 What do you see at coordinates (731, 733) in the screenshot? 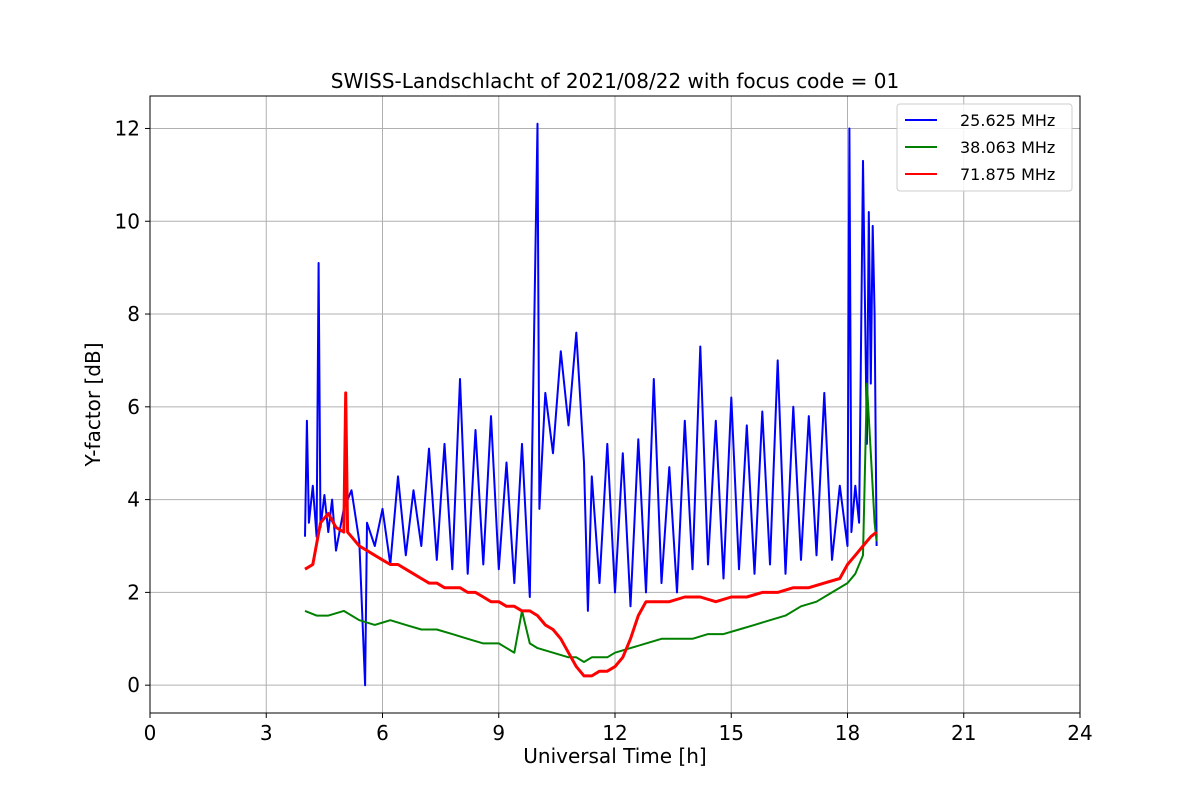
I see `x-tick-label: 15` at bounding box center [731, 733].